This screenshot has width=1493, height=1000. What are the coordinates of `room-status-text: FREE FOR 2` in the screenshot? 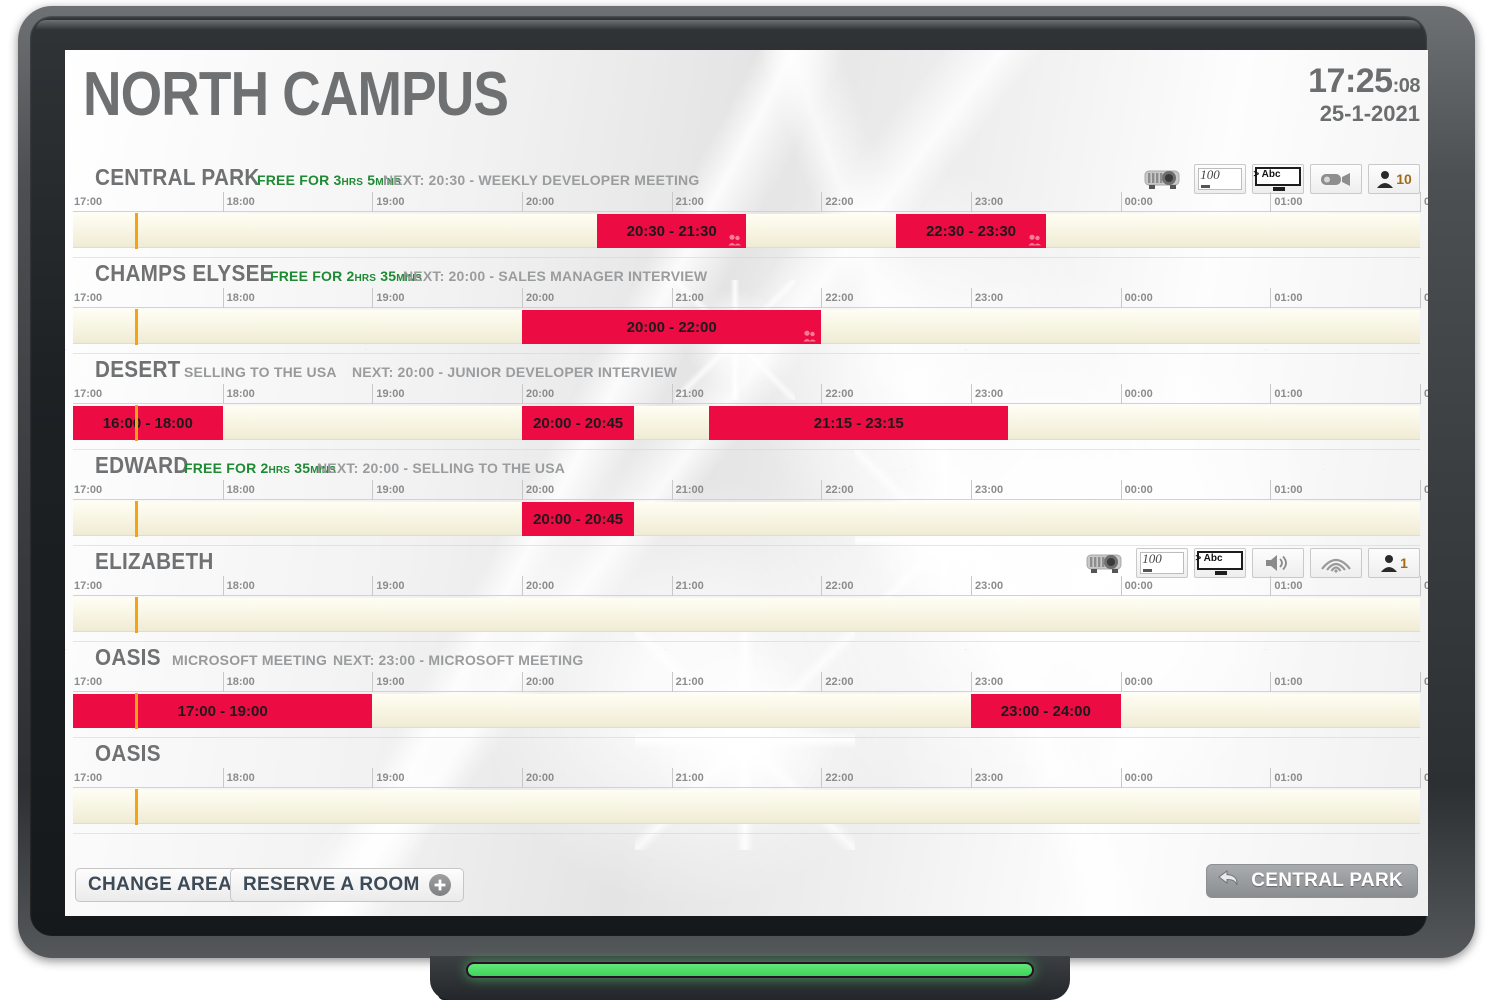 It's located at (226, 468).